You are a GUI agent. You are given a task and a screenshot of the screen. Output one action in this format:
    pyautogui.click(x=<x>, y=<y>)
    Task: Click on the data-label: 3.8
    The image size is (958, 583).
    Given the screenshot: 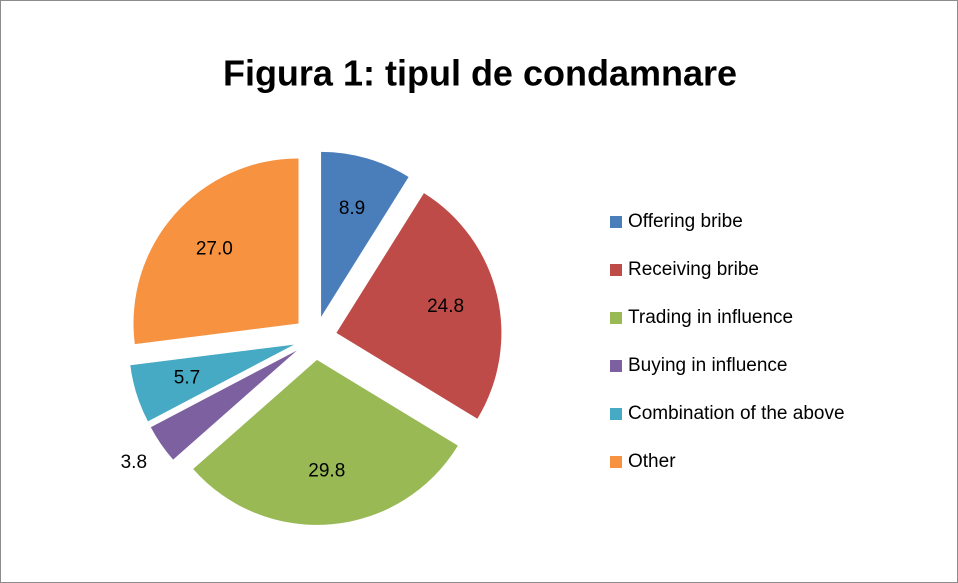 What is the action you would take?
    pyautogui.click(x=134, y=462)
    